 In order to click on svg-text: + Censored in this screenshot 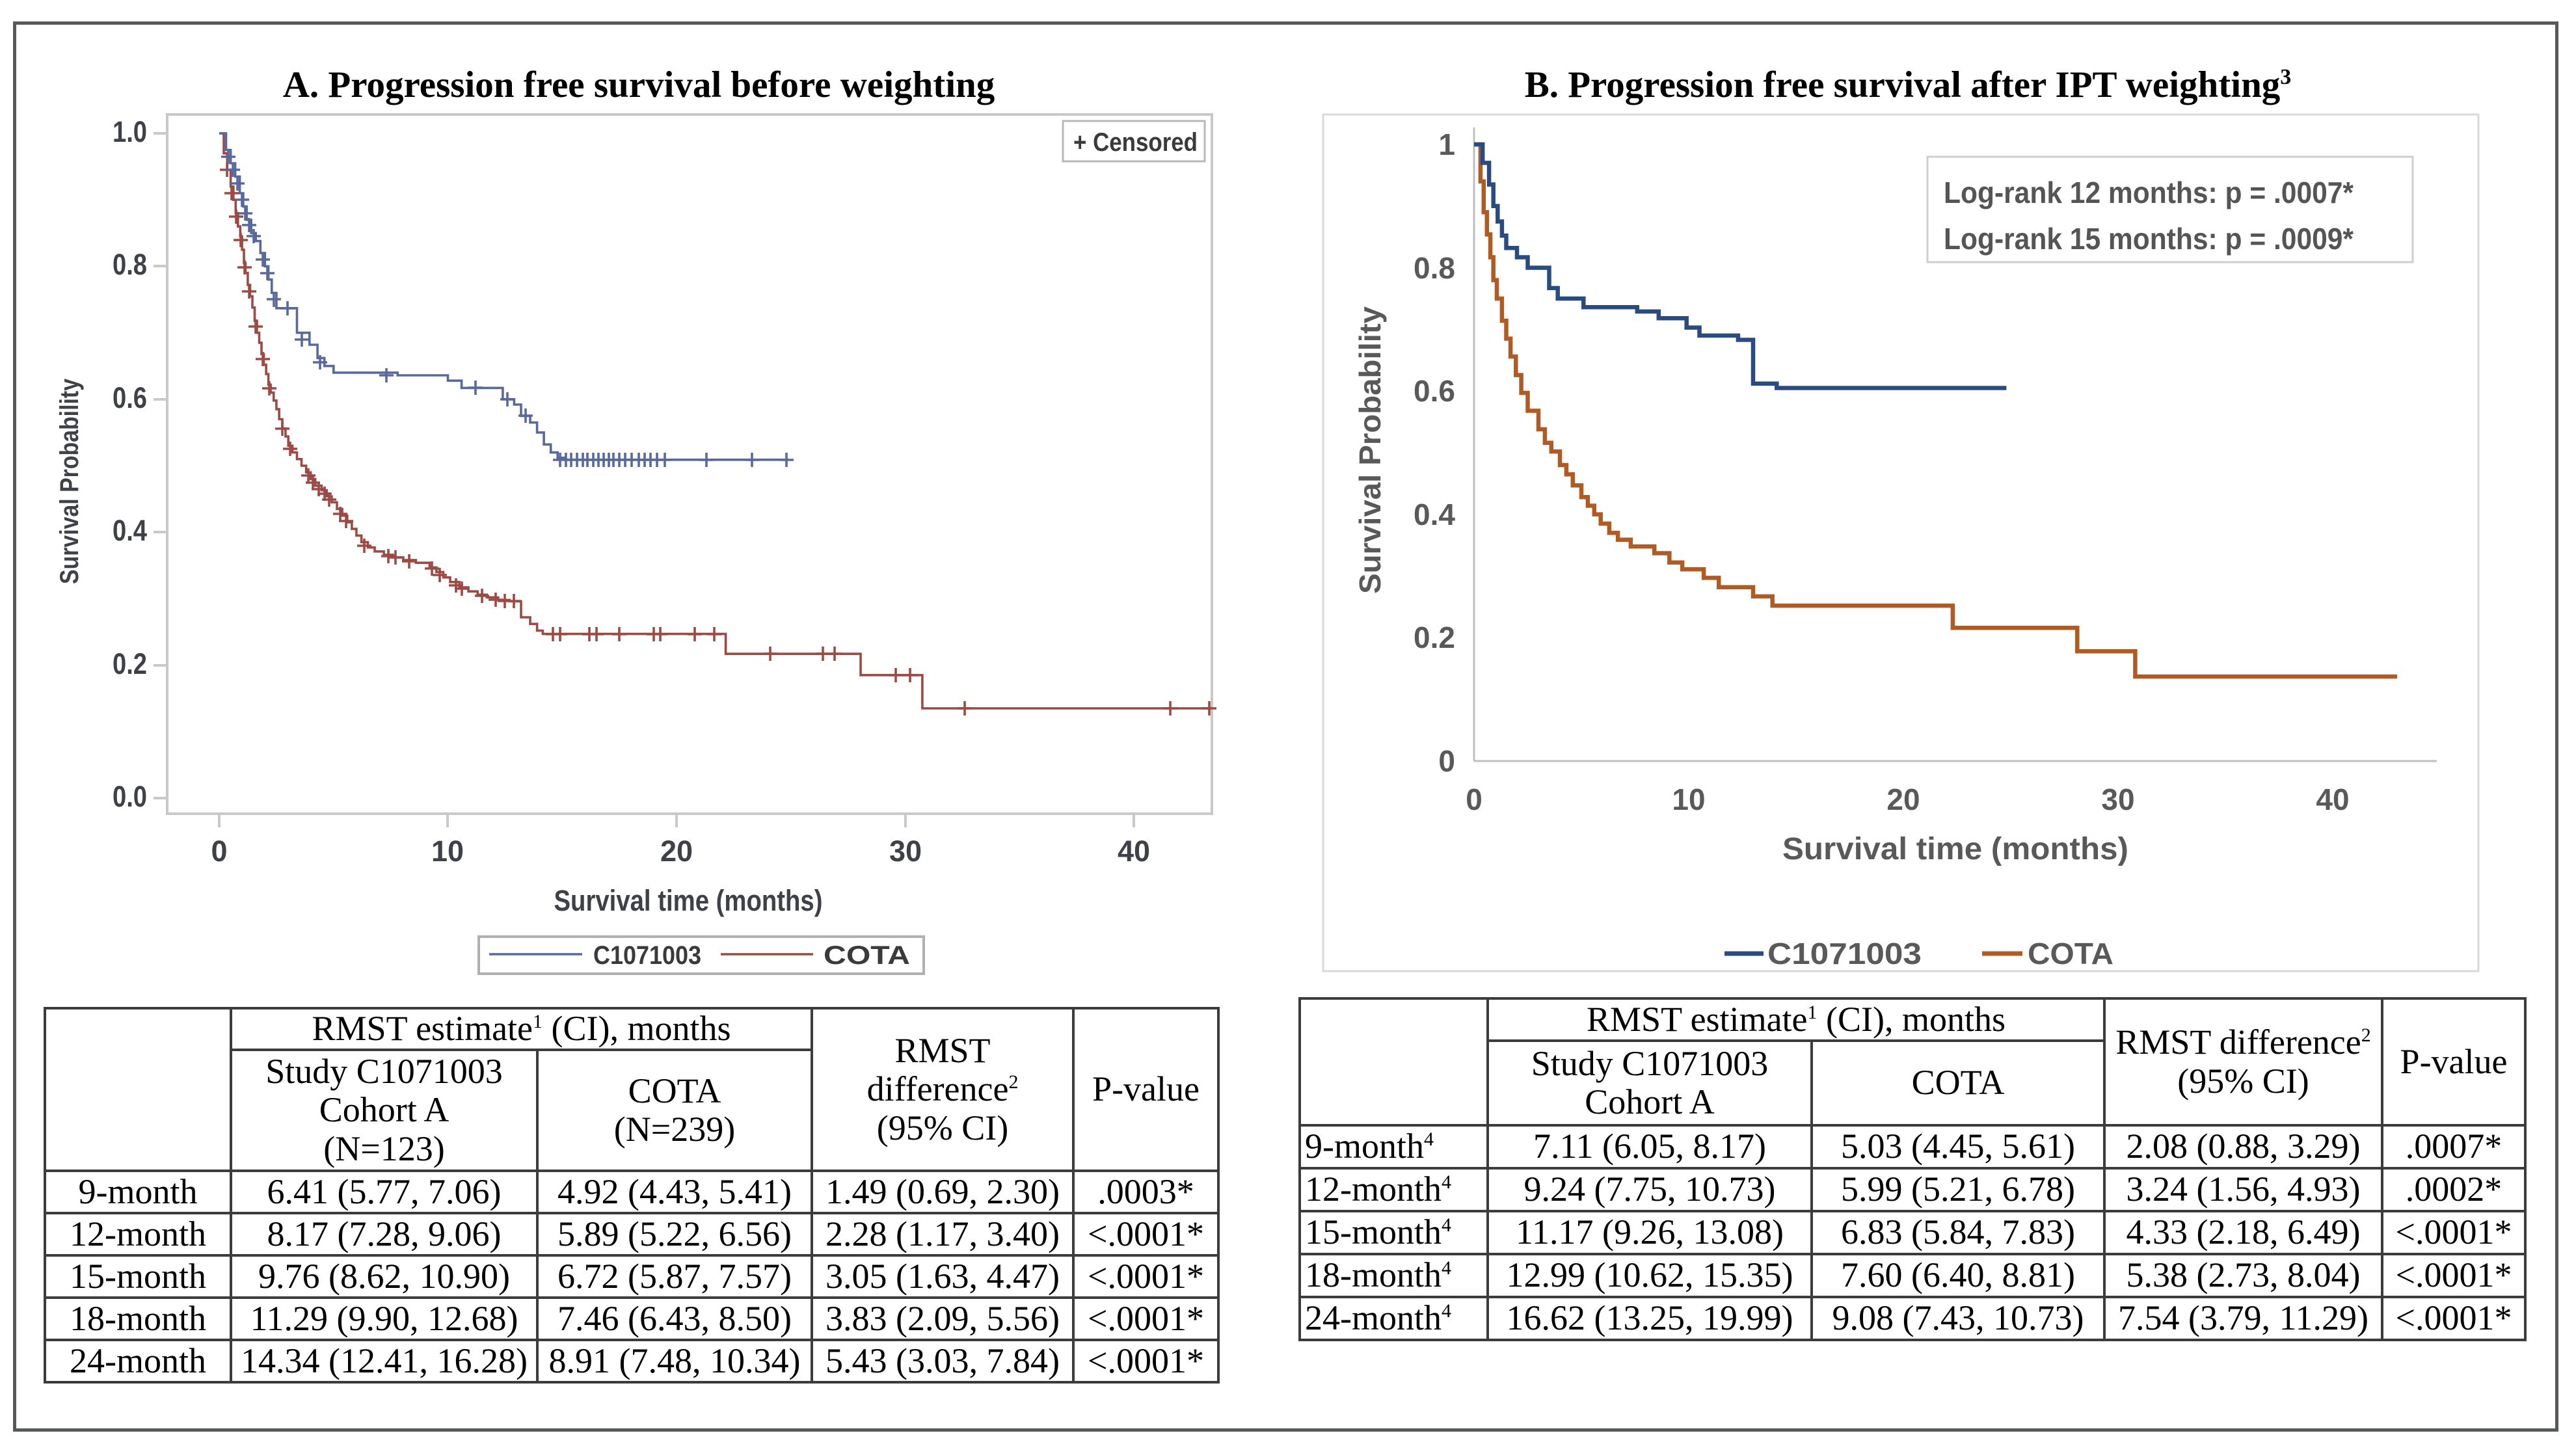, I will do `click(1135, 142)`.